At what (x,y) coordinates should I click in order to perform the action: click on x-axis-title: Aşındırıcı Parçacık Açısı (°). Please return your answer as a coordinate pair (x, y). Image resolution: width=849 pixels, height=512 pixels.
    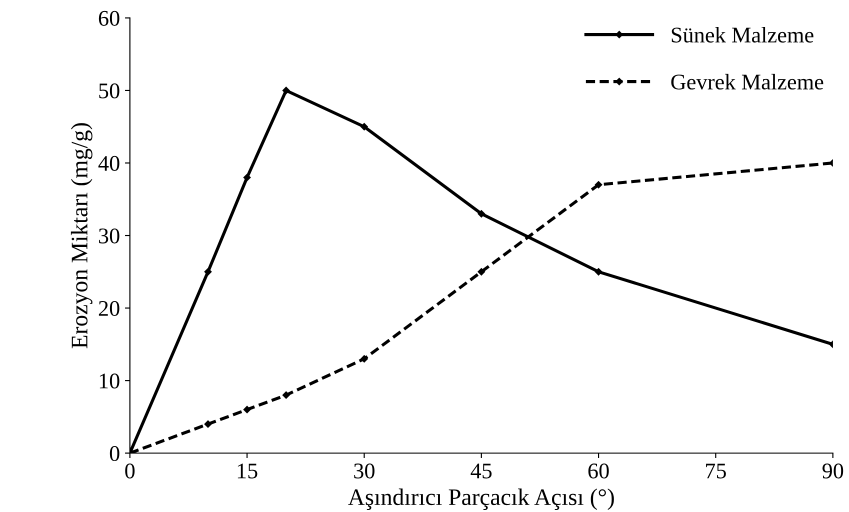
    Looking at the image, I should click on (481, 499).